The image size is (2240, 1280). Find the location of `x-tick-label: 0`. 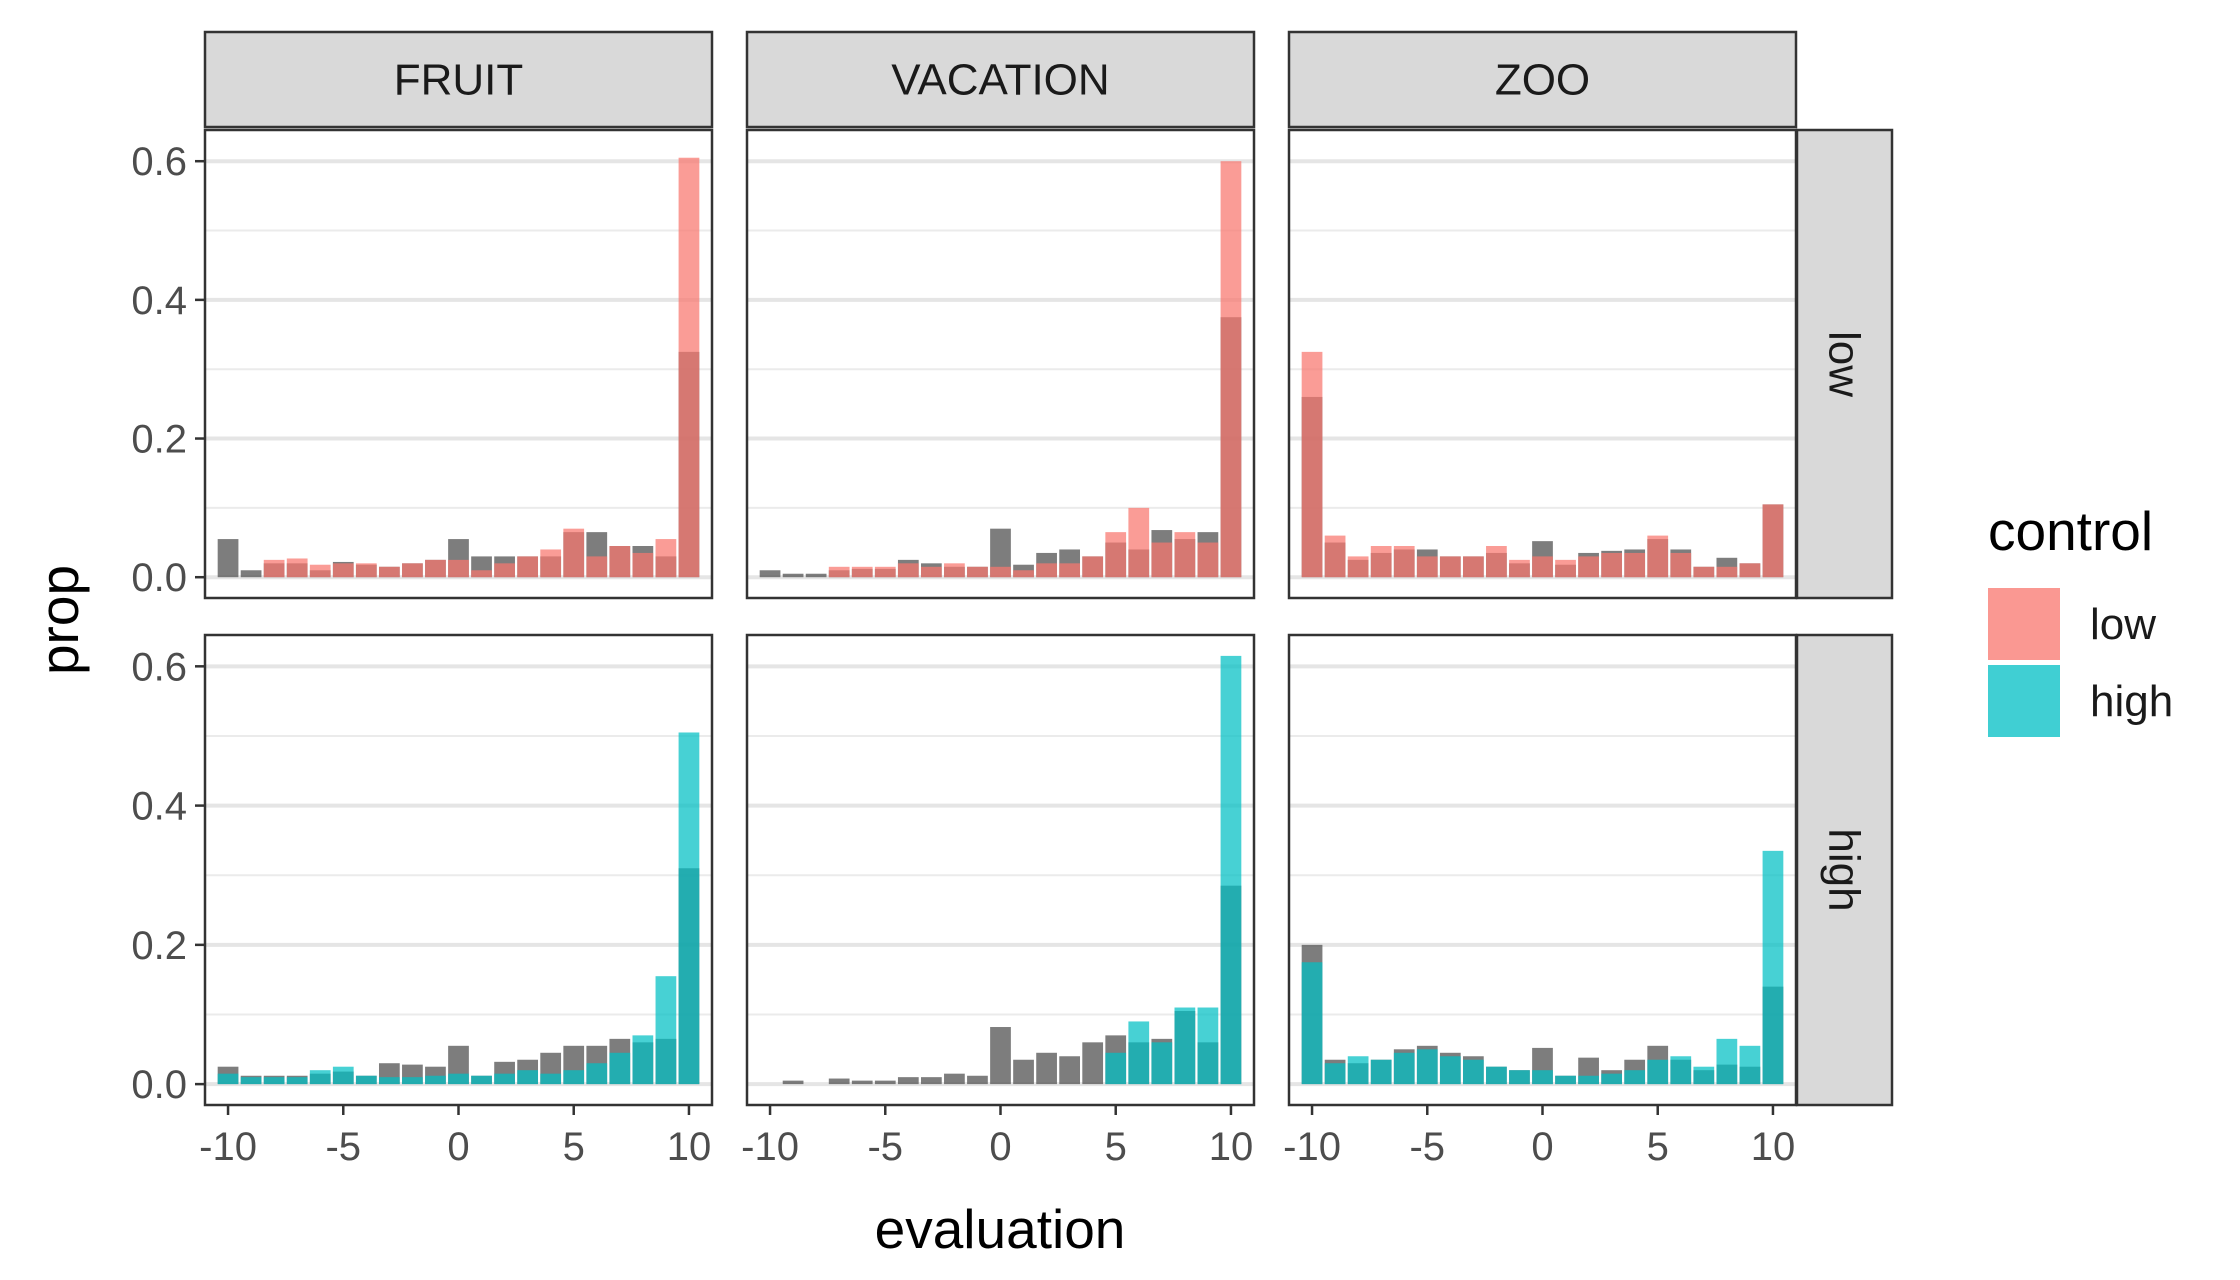

x-tick-label: 0 is located at coordinates (458, 1147).